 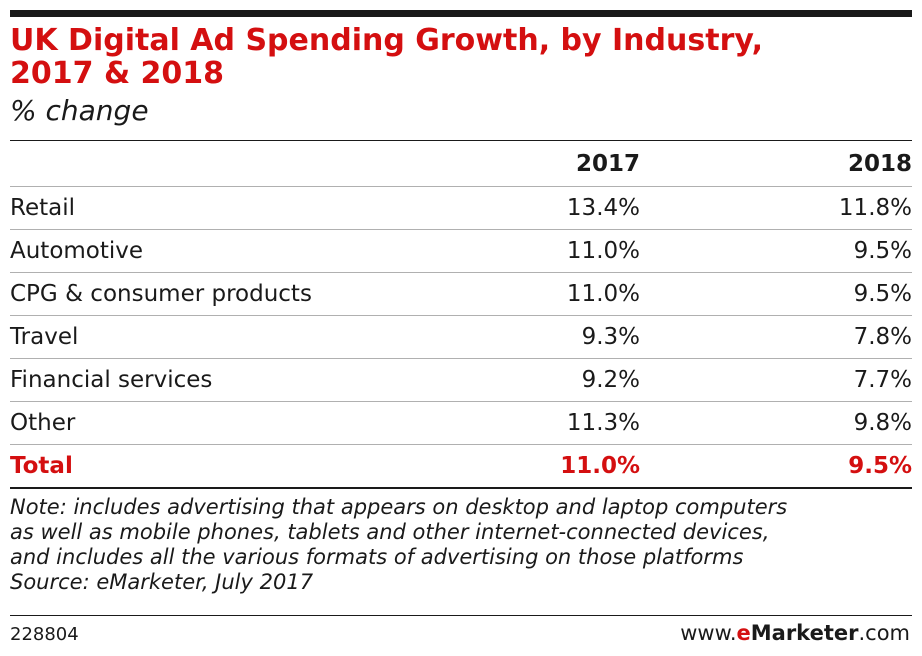 What do you see at coordinates (879, 163) in the screenshot?
I see `header-2018: 2018` at bounding box center [879, 163].